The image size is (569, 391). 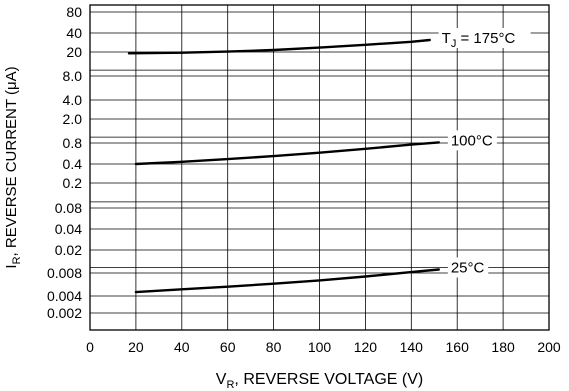 I want to click on series-label: TJ = 175°C, so click(x=479, y=40).